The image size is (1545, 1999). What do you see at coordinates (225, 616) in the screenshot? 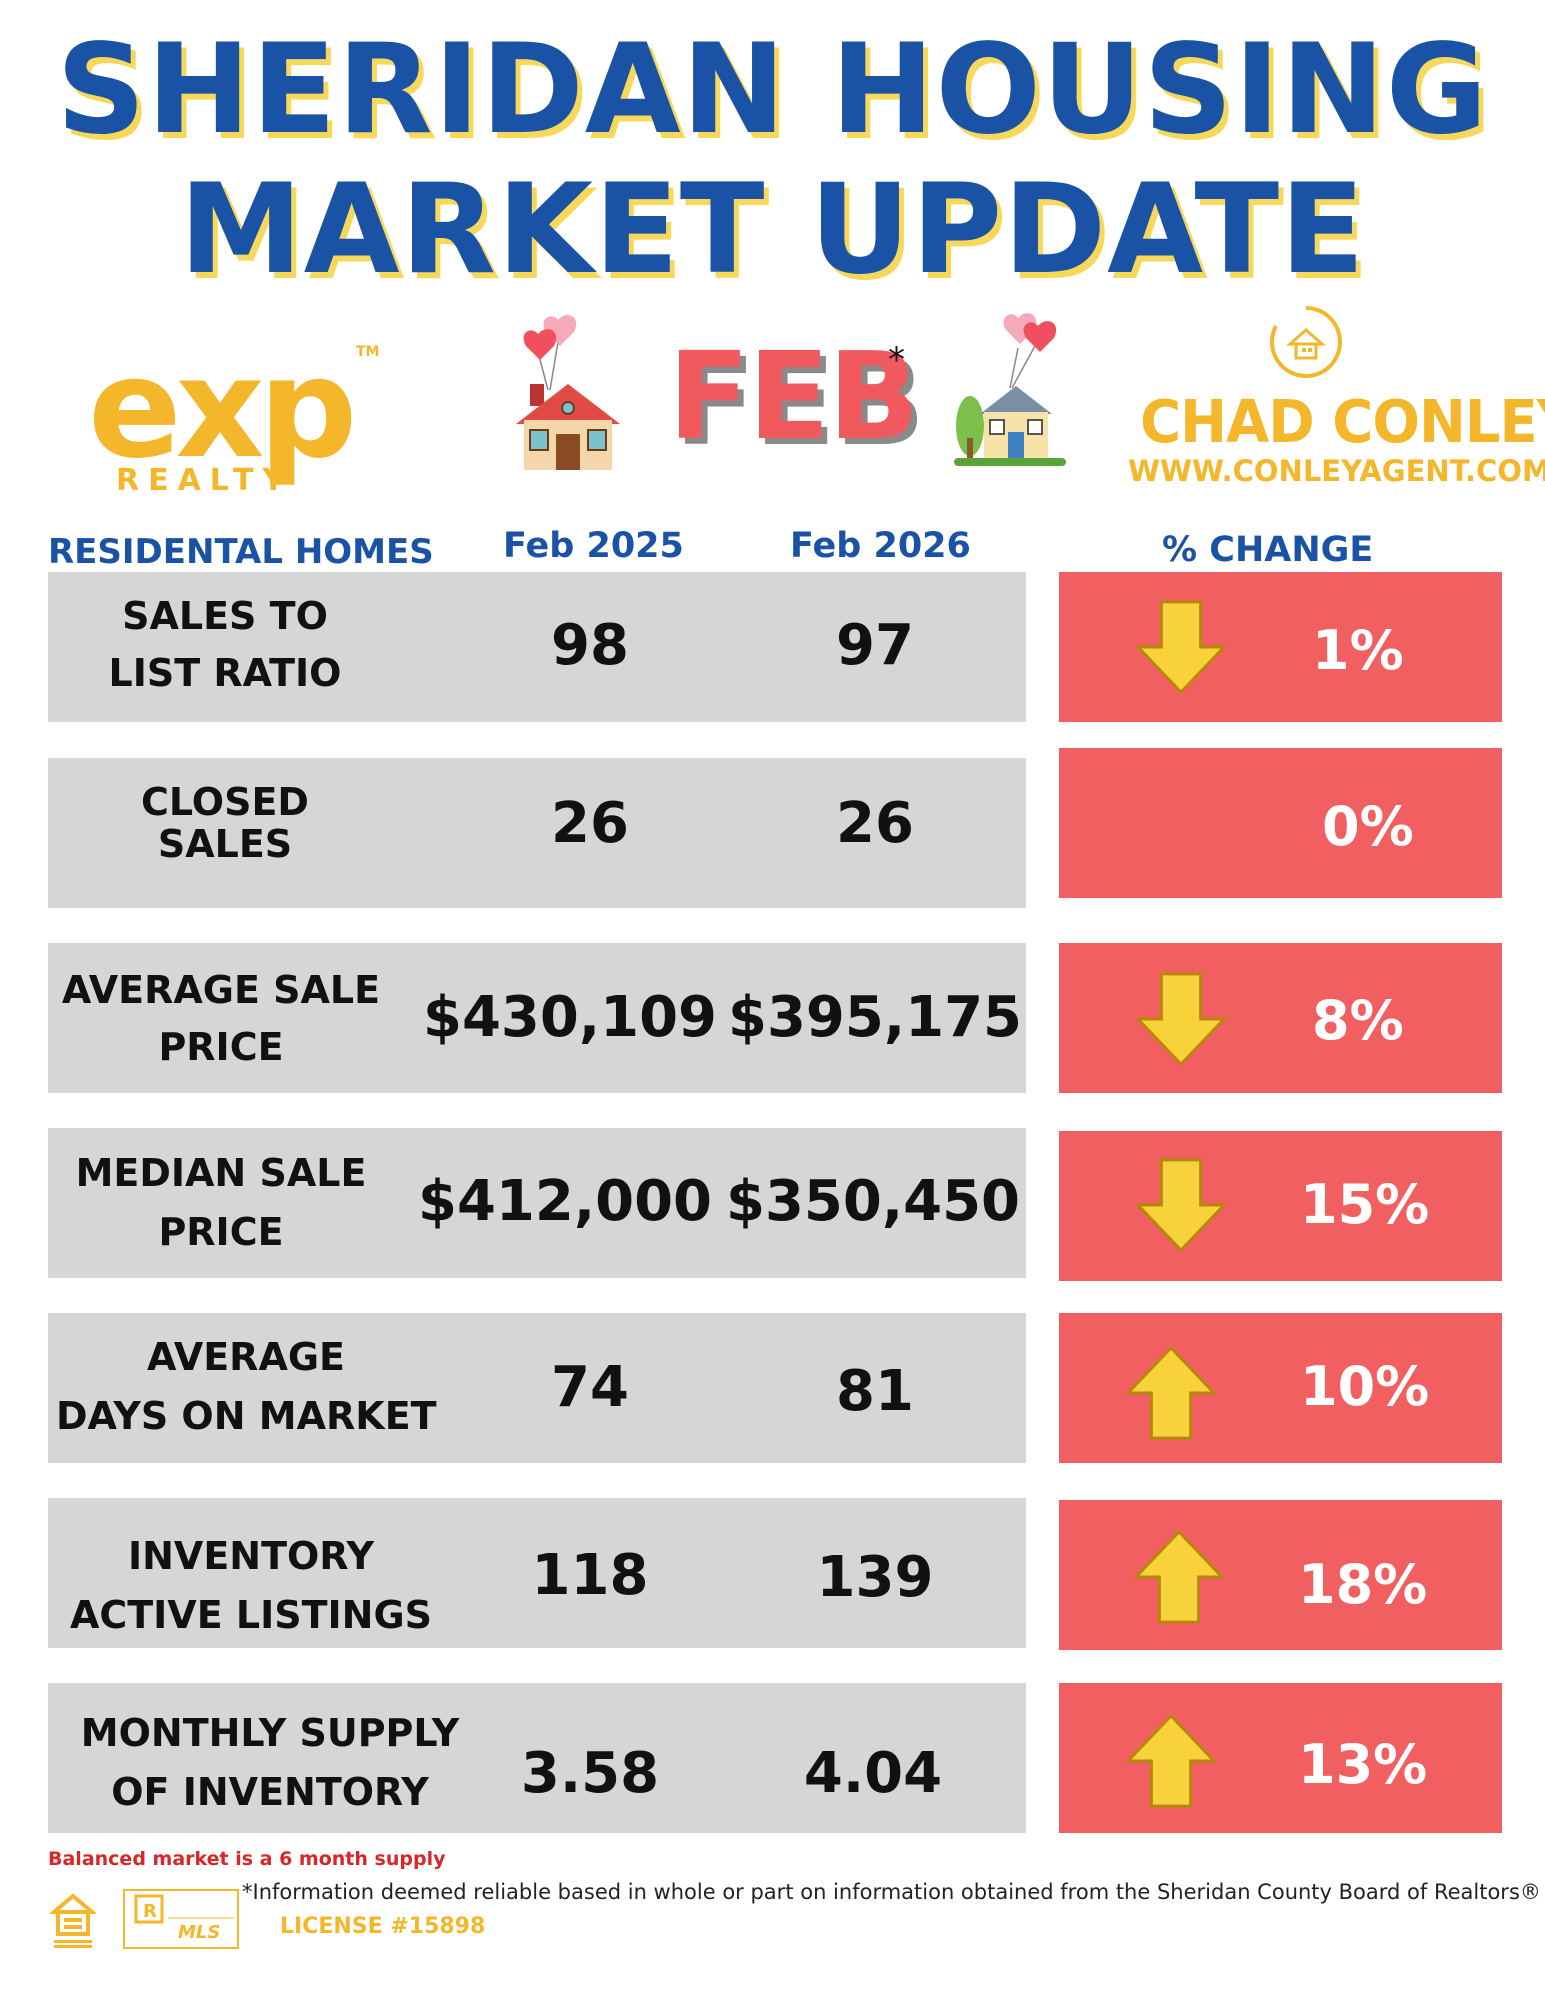
I see `row-label-line-1: SALES TO` at bounding box center [225, 616].